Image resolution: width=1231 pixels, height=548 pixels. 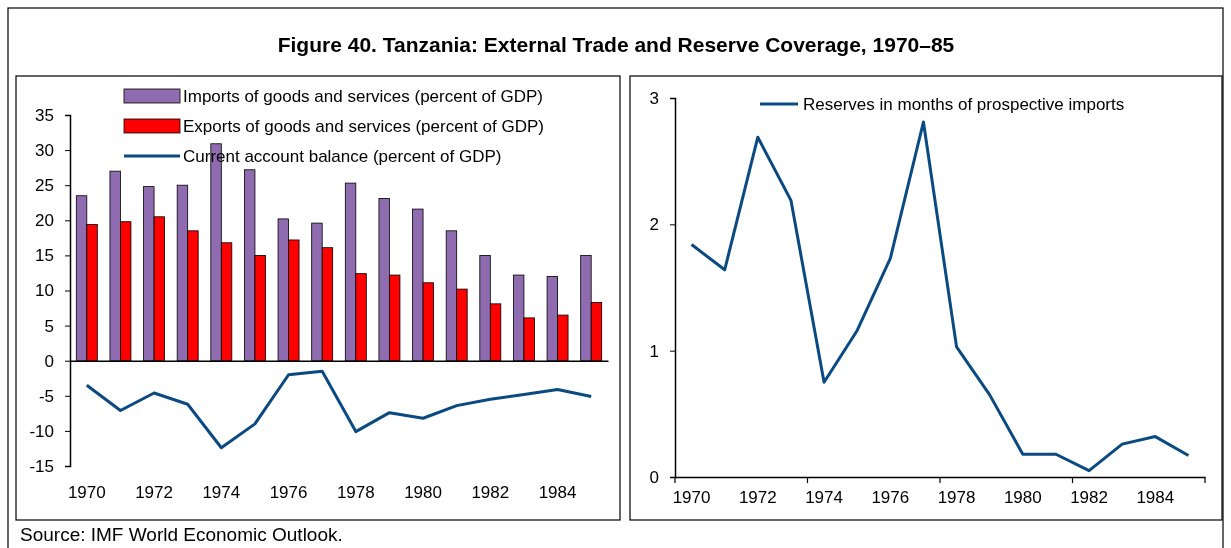 I want to click on y-tick-label: 1, so click(x=654, y=351).